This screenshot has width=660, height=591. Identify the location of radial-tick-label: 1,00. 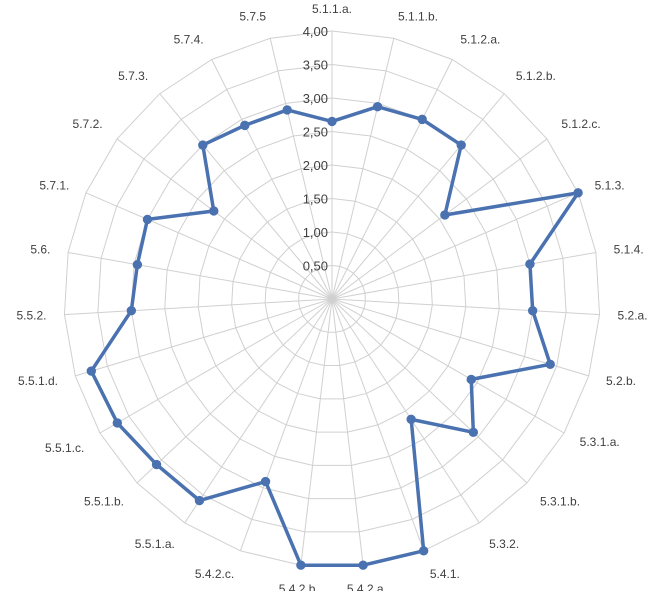
(315, 232).